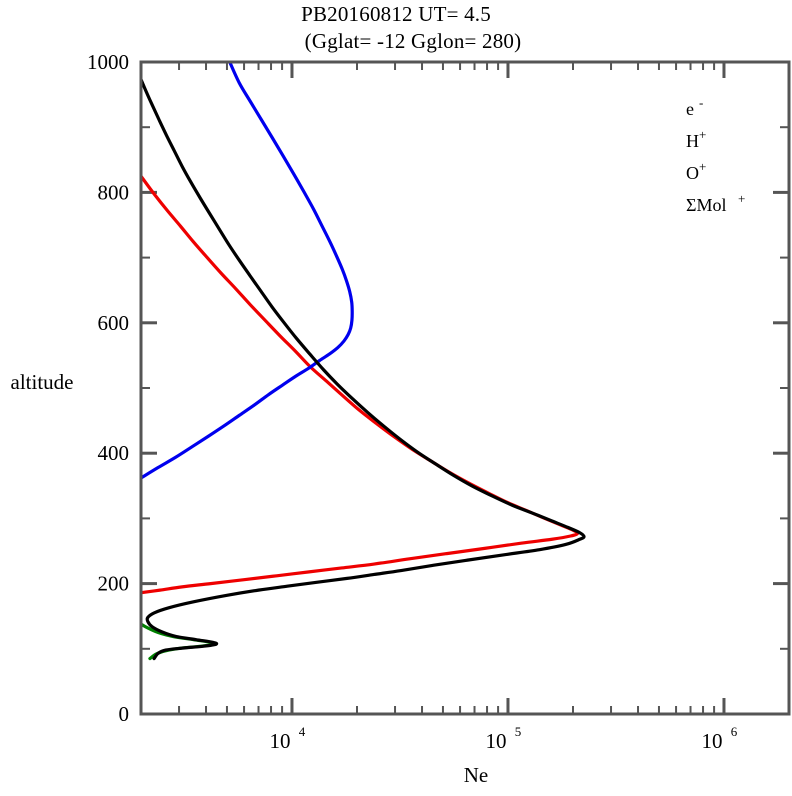 This screenshot has width=792, height=796. Describe the element at coordinates (476, 775) in the screenshot. I see `x-axis-title: Ne` at that location.